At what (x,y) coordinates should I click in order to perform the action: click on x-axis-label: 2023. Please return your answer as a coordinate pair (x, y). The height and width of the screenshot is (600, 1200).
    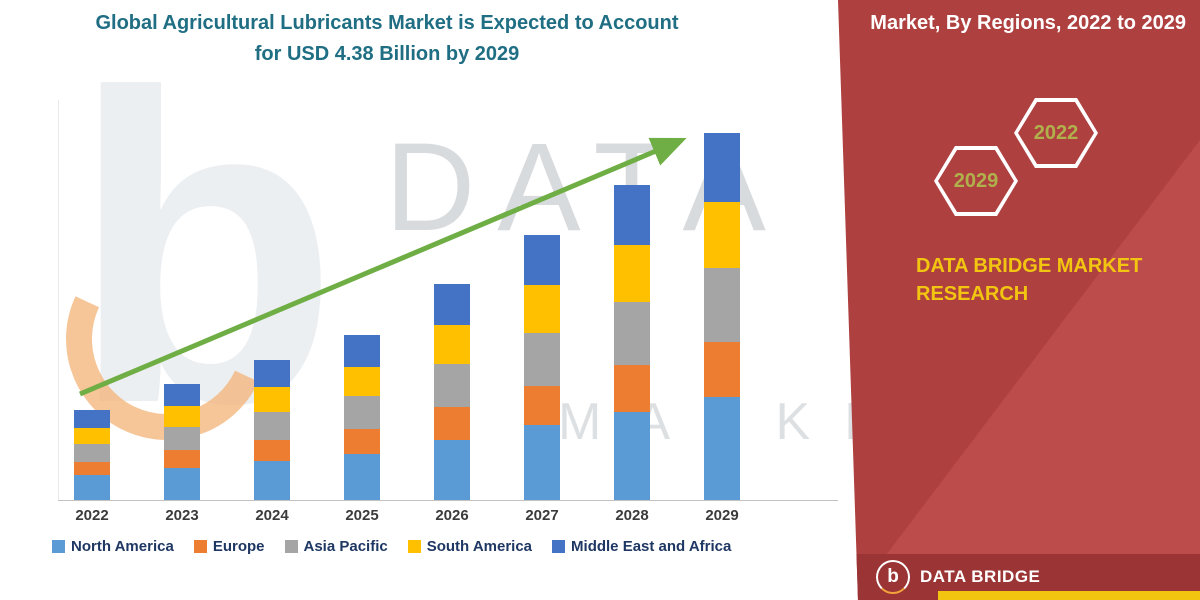
    Looking at the image, I should click on (182, 515).